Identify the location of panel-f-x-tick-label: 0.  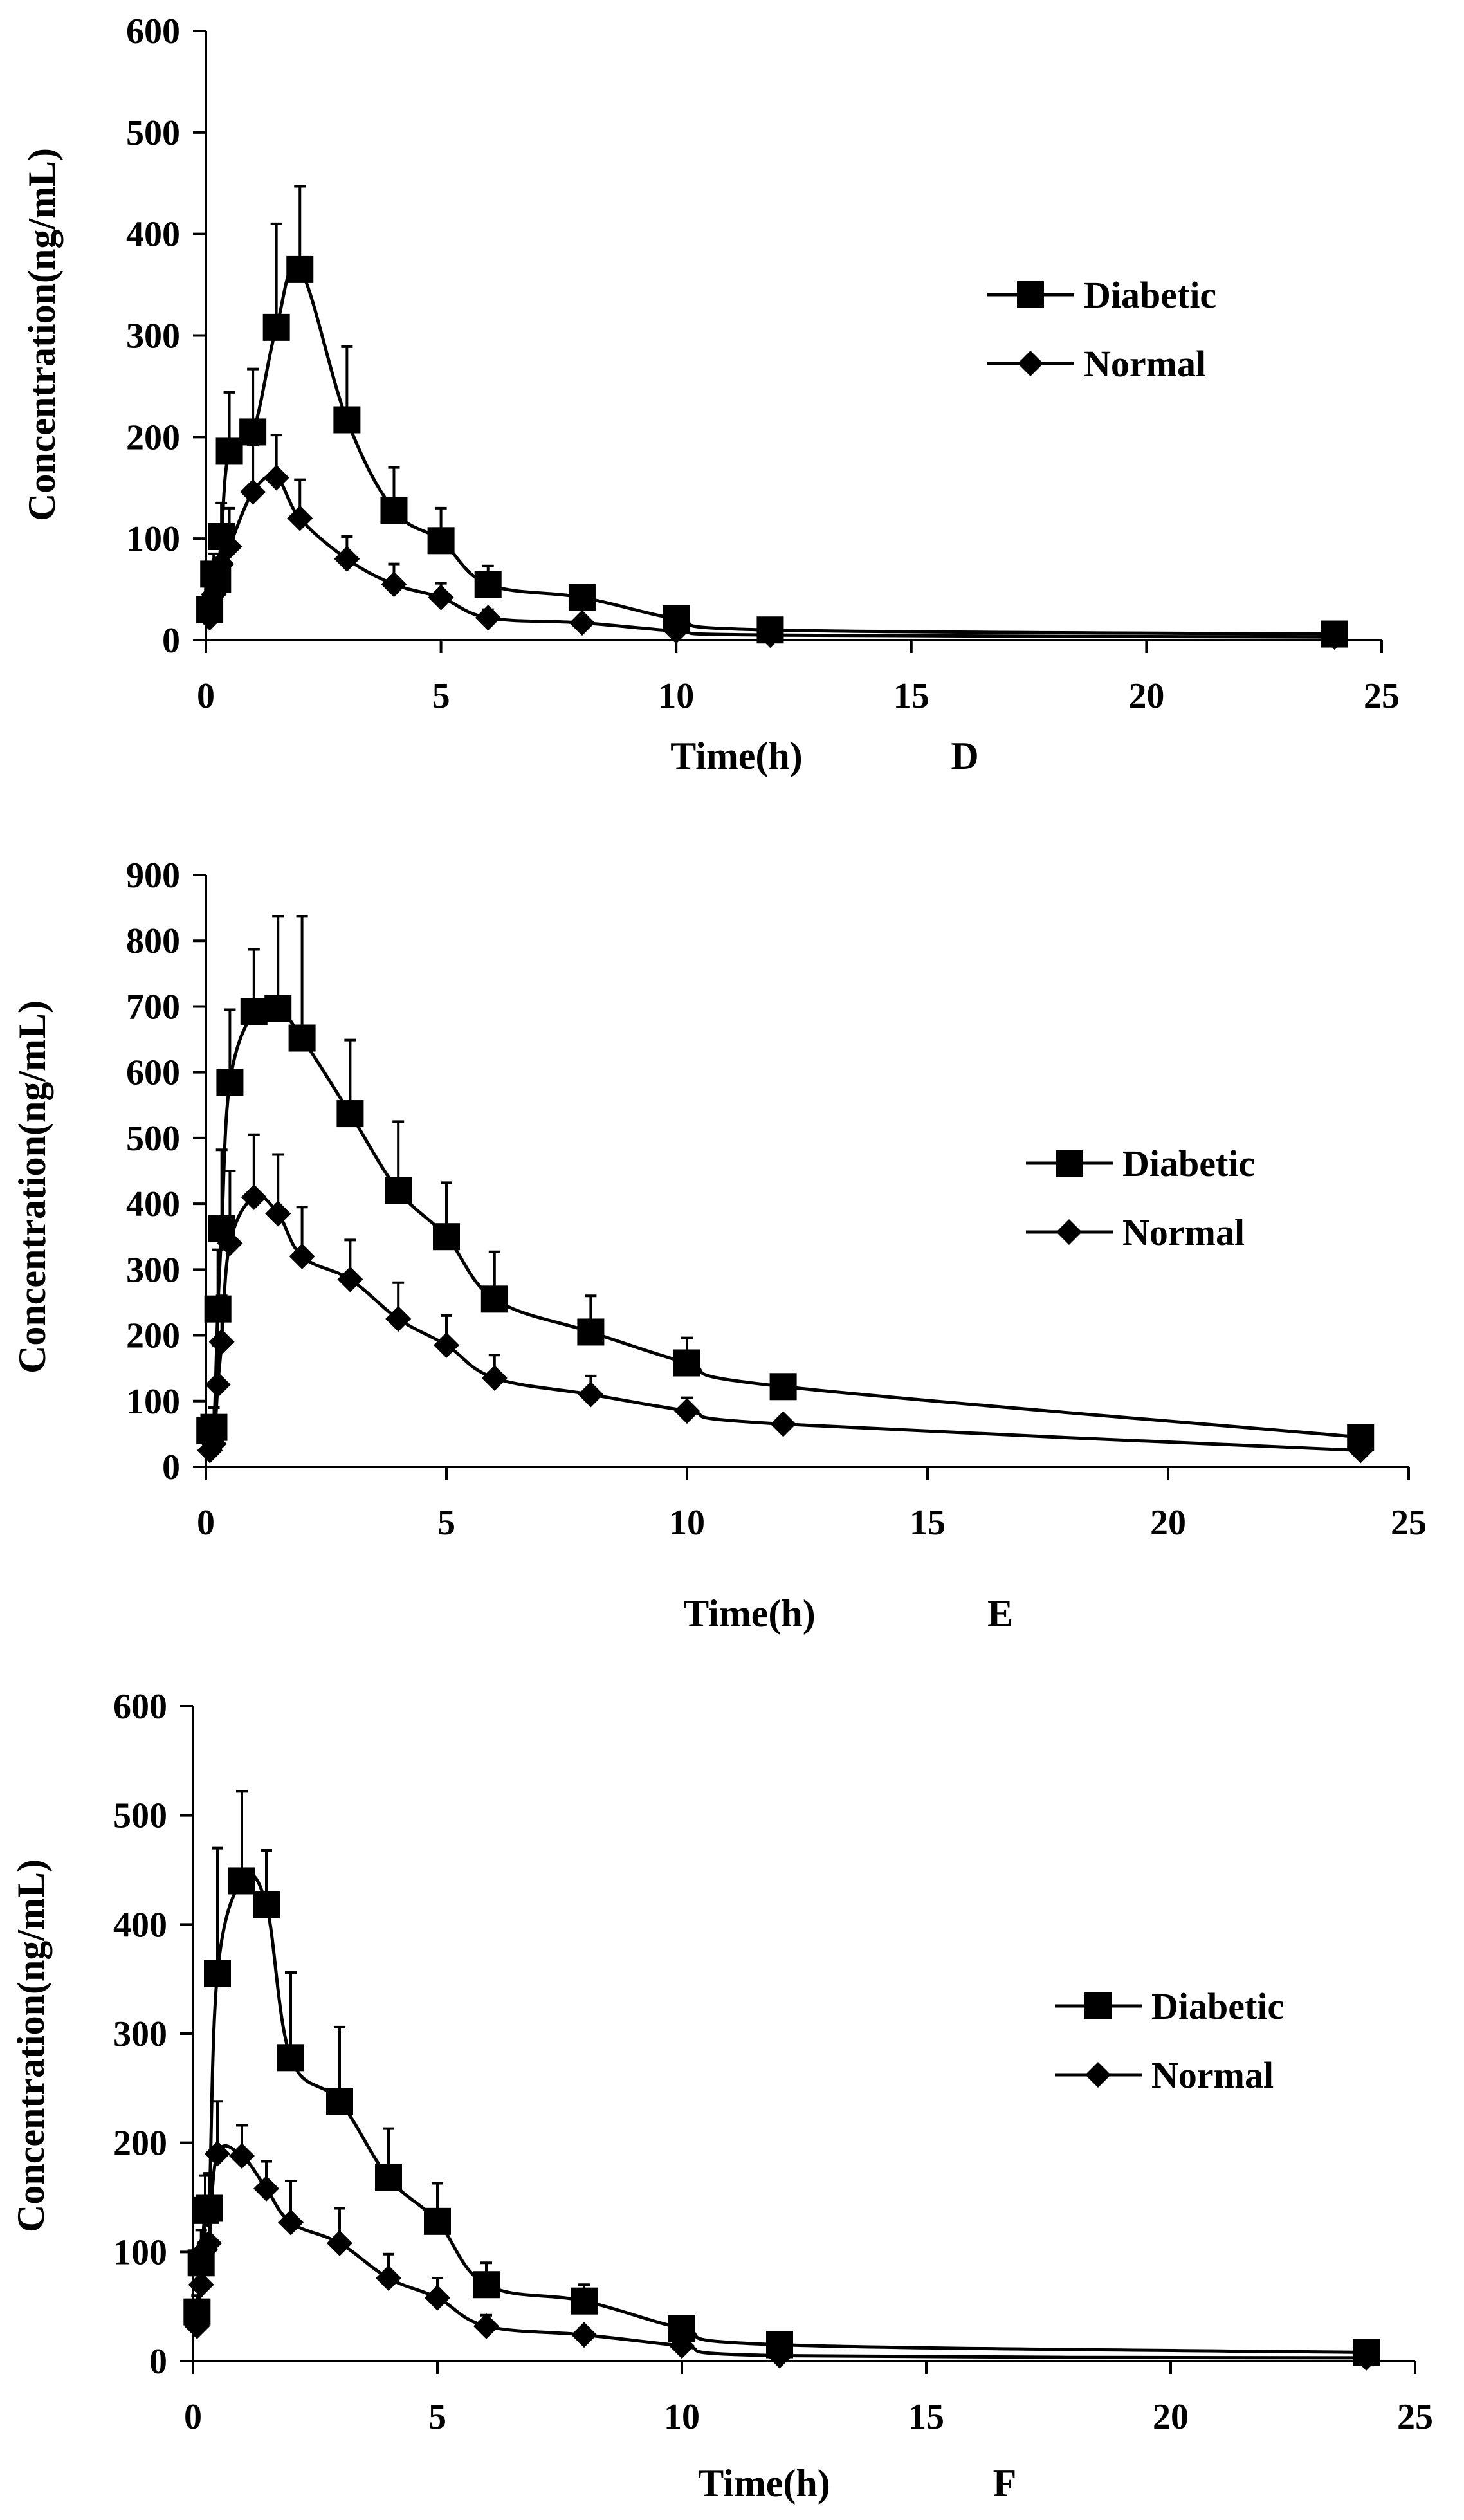
(193, 2417).